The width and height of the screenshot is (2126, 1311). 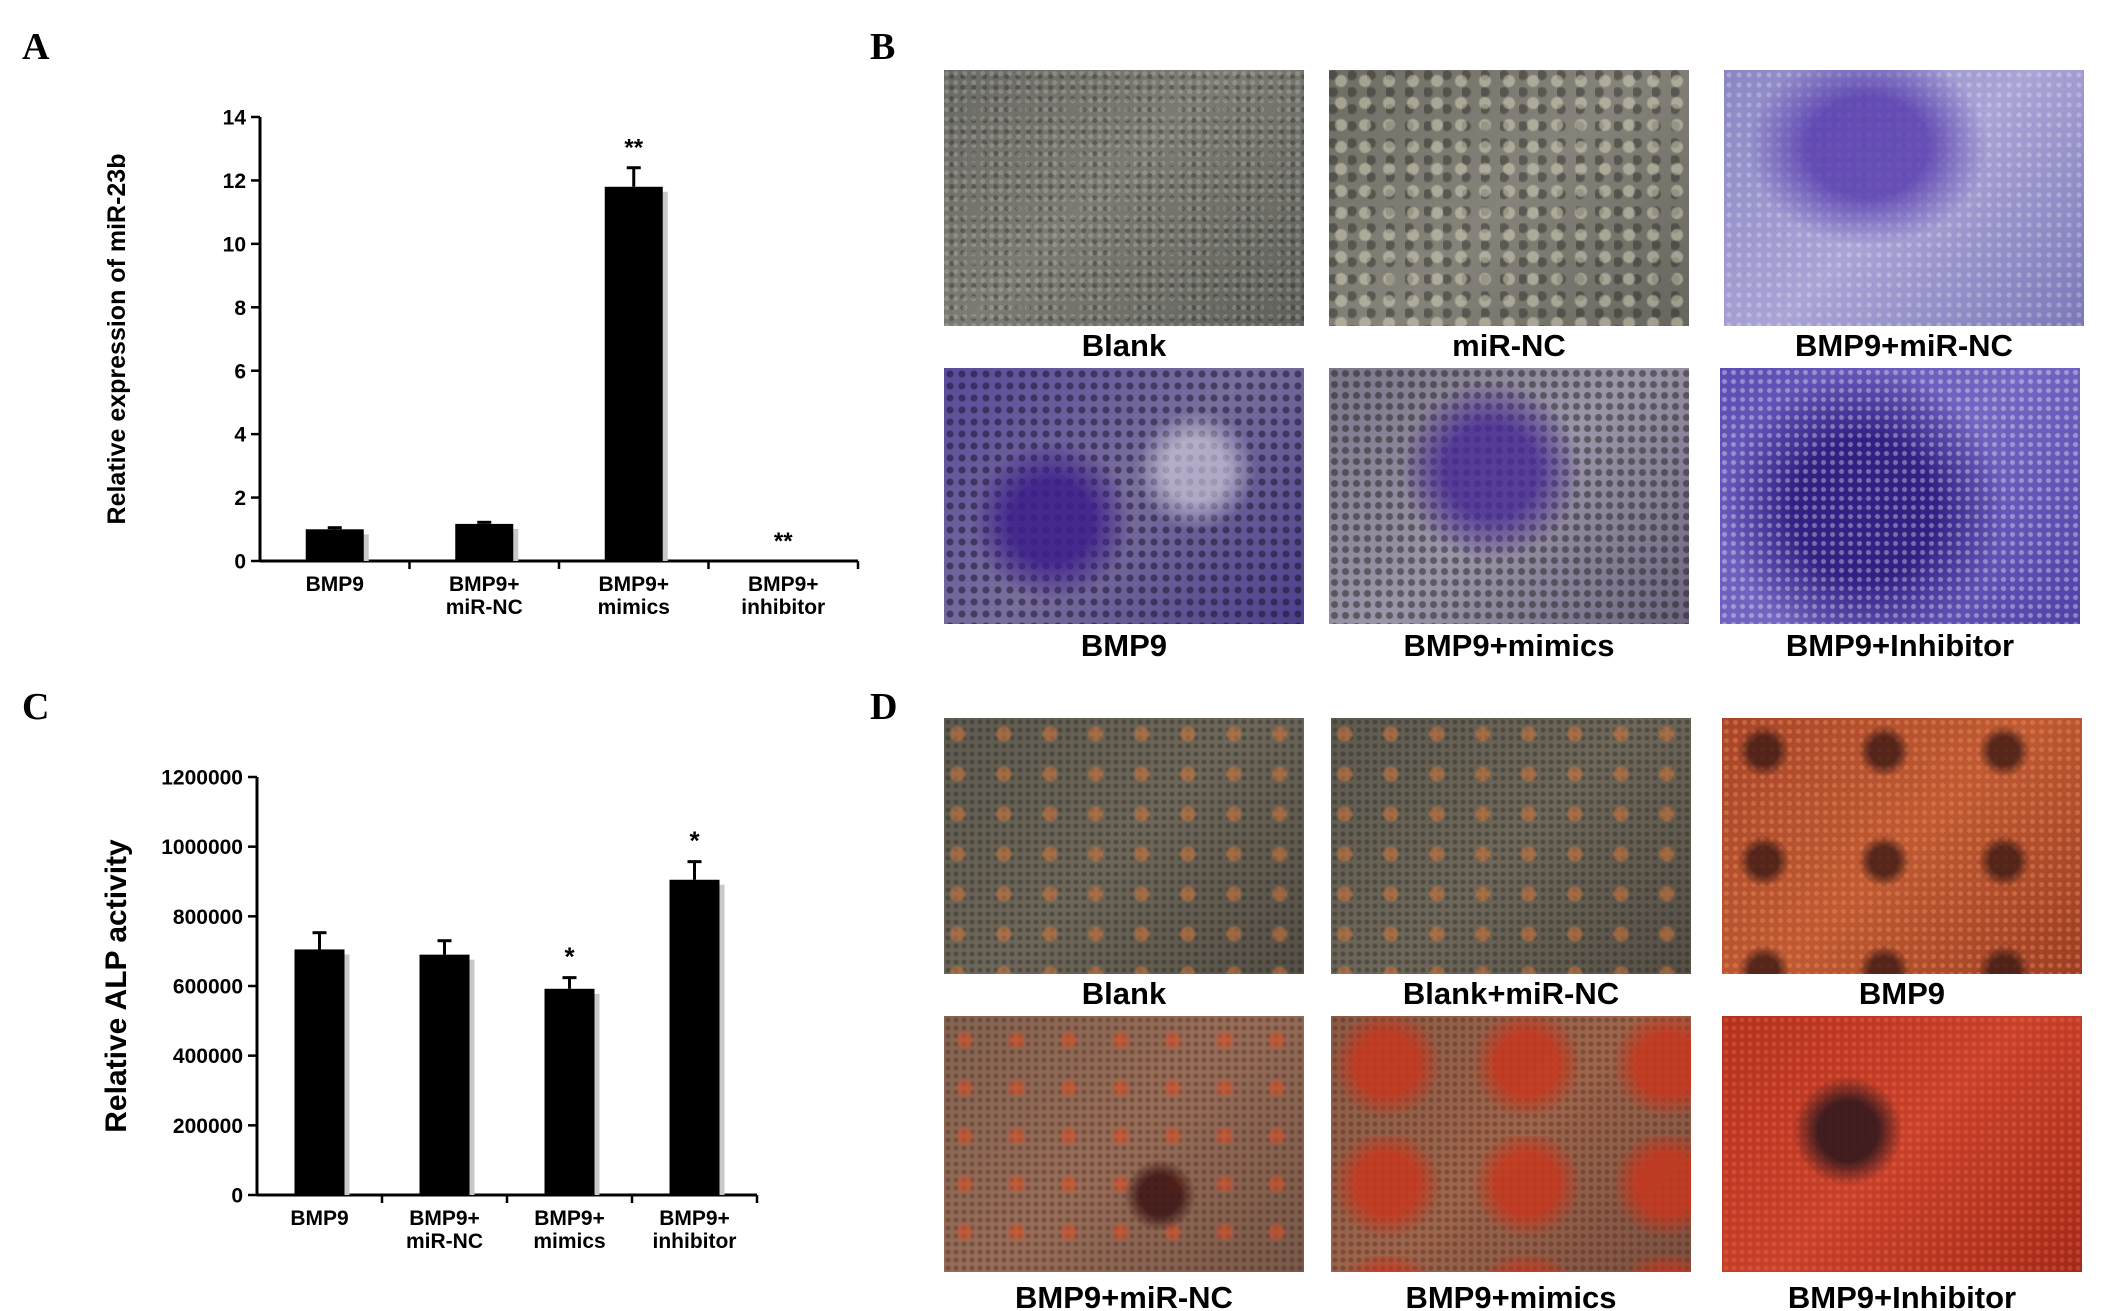 I want to click on chart-a-y-axis-title: Relative expression of miR-23b, so click(x=117, y=339).